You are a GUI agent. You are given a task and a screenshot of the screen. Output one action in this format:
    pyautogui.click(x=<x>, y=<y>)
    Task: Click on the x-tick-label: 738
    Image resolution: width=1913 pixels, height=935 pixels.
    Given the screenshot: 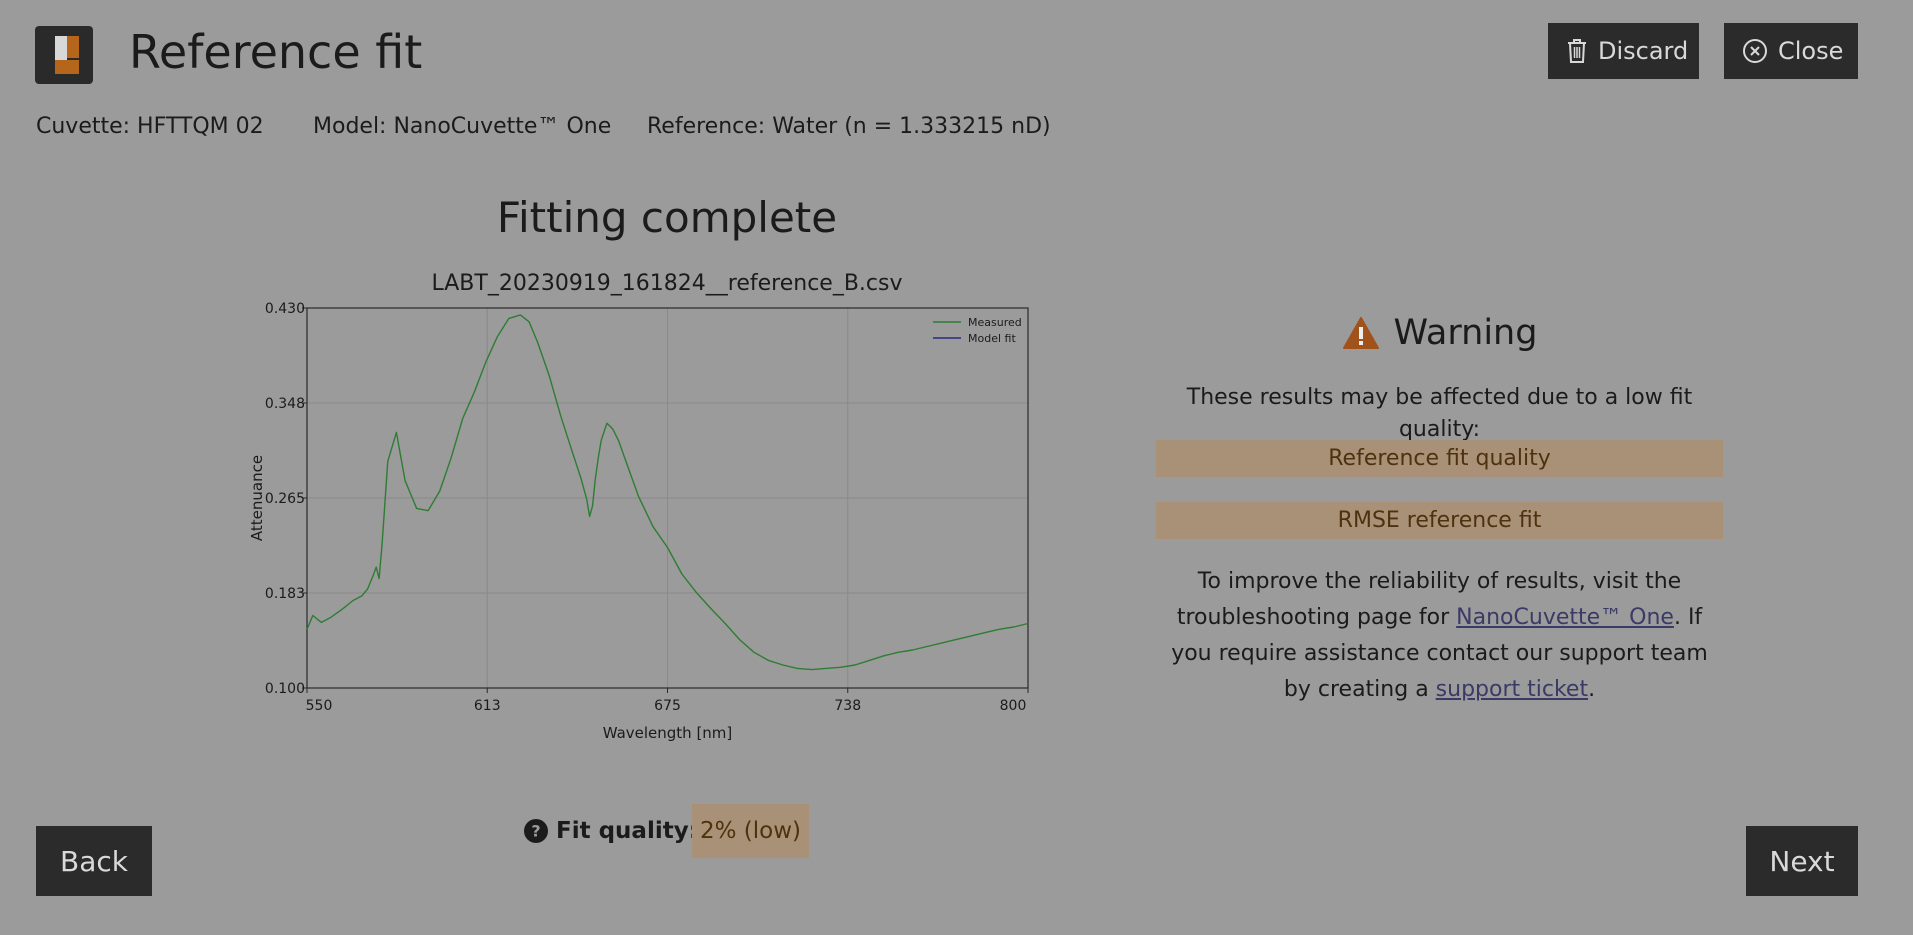 What is the action you would take?
    pyautogui.click(x=847, y=706)
    